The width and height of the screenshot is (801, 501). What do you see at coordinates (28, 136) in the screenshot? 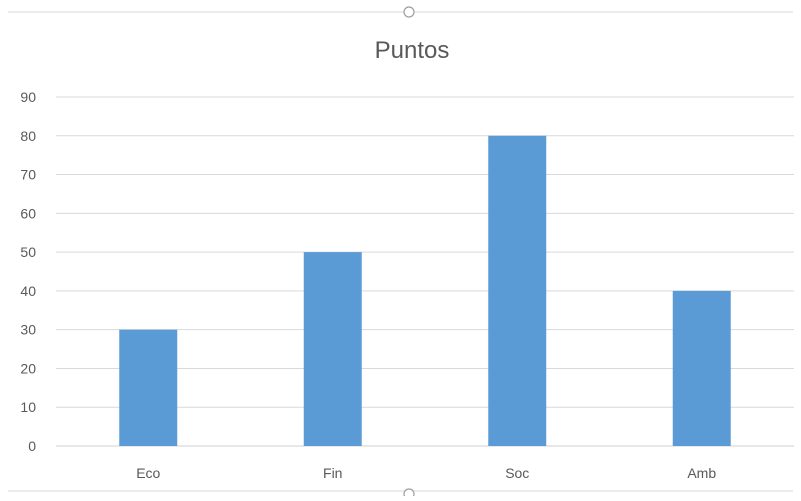
I see `y-tick-label-80: 80` at bounding box center [28, 136].